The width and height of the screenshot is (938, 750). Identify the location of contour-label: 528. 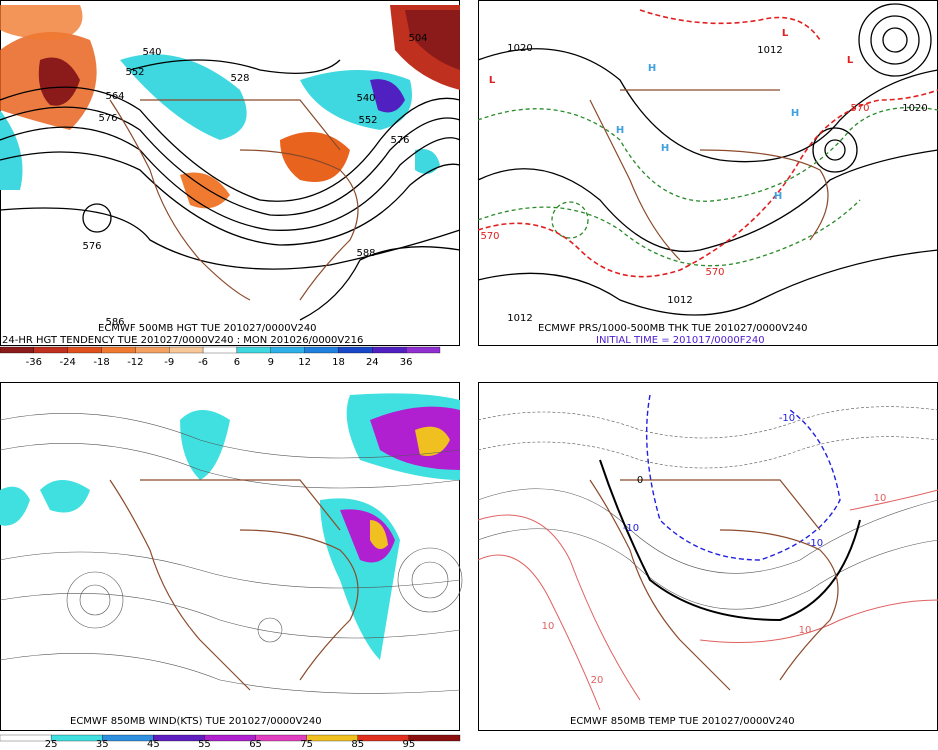
(239, 78).